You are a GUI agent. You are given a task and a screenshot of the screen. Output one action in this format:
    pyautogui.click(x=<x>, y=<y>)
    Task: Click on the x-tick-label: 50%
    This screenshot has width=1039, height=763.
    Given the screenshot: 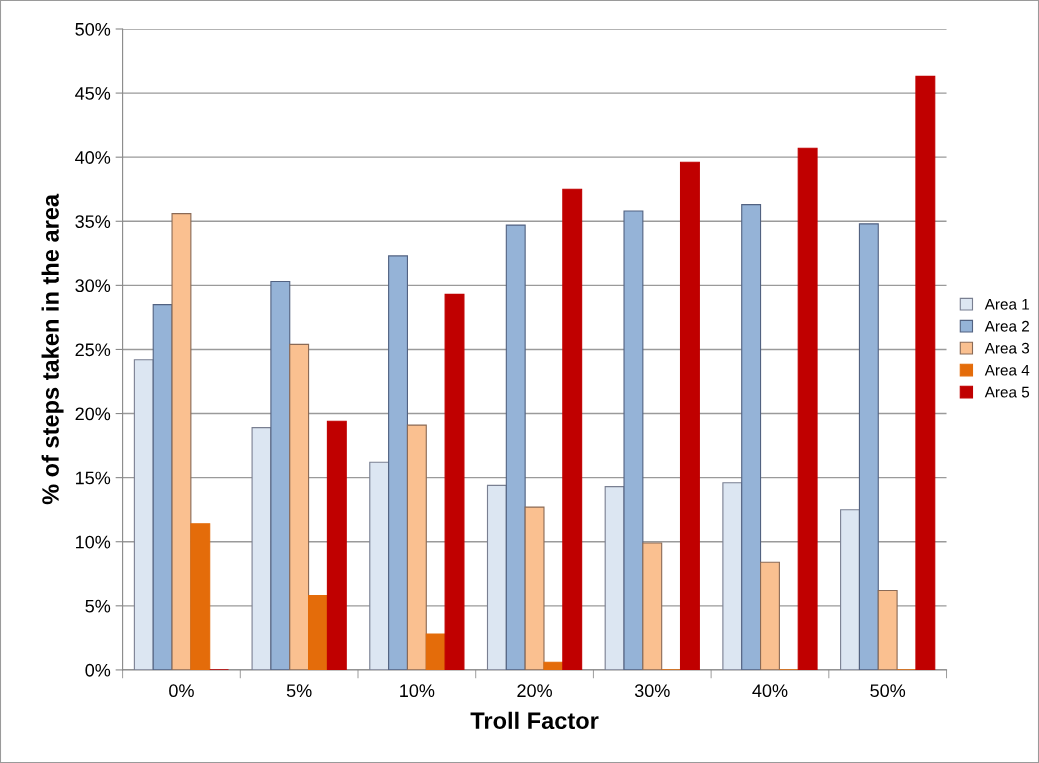 What is the action you would take?
    pyautogui.click(x=888, y=691)
    